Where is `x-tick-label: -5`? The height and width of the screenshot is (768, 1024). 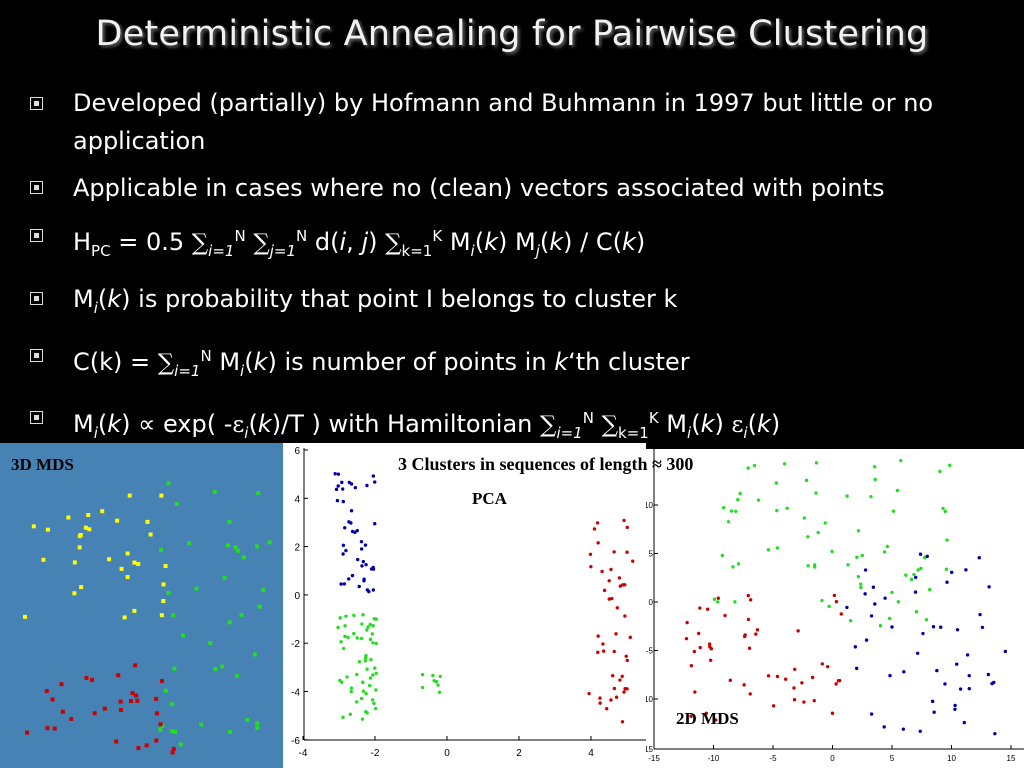 x-tick-label: -5 is located at coordinates (773, 758).